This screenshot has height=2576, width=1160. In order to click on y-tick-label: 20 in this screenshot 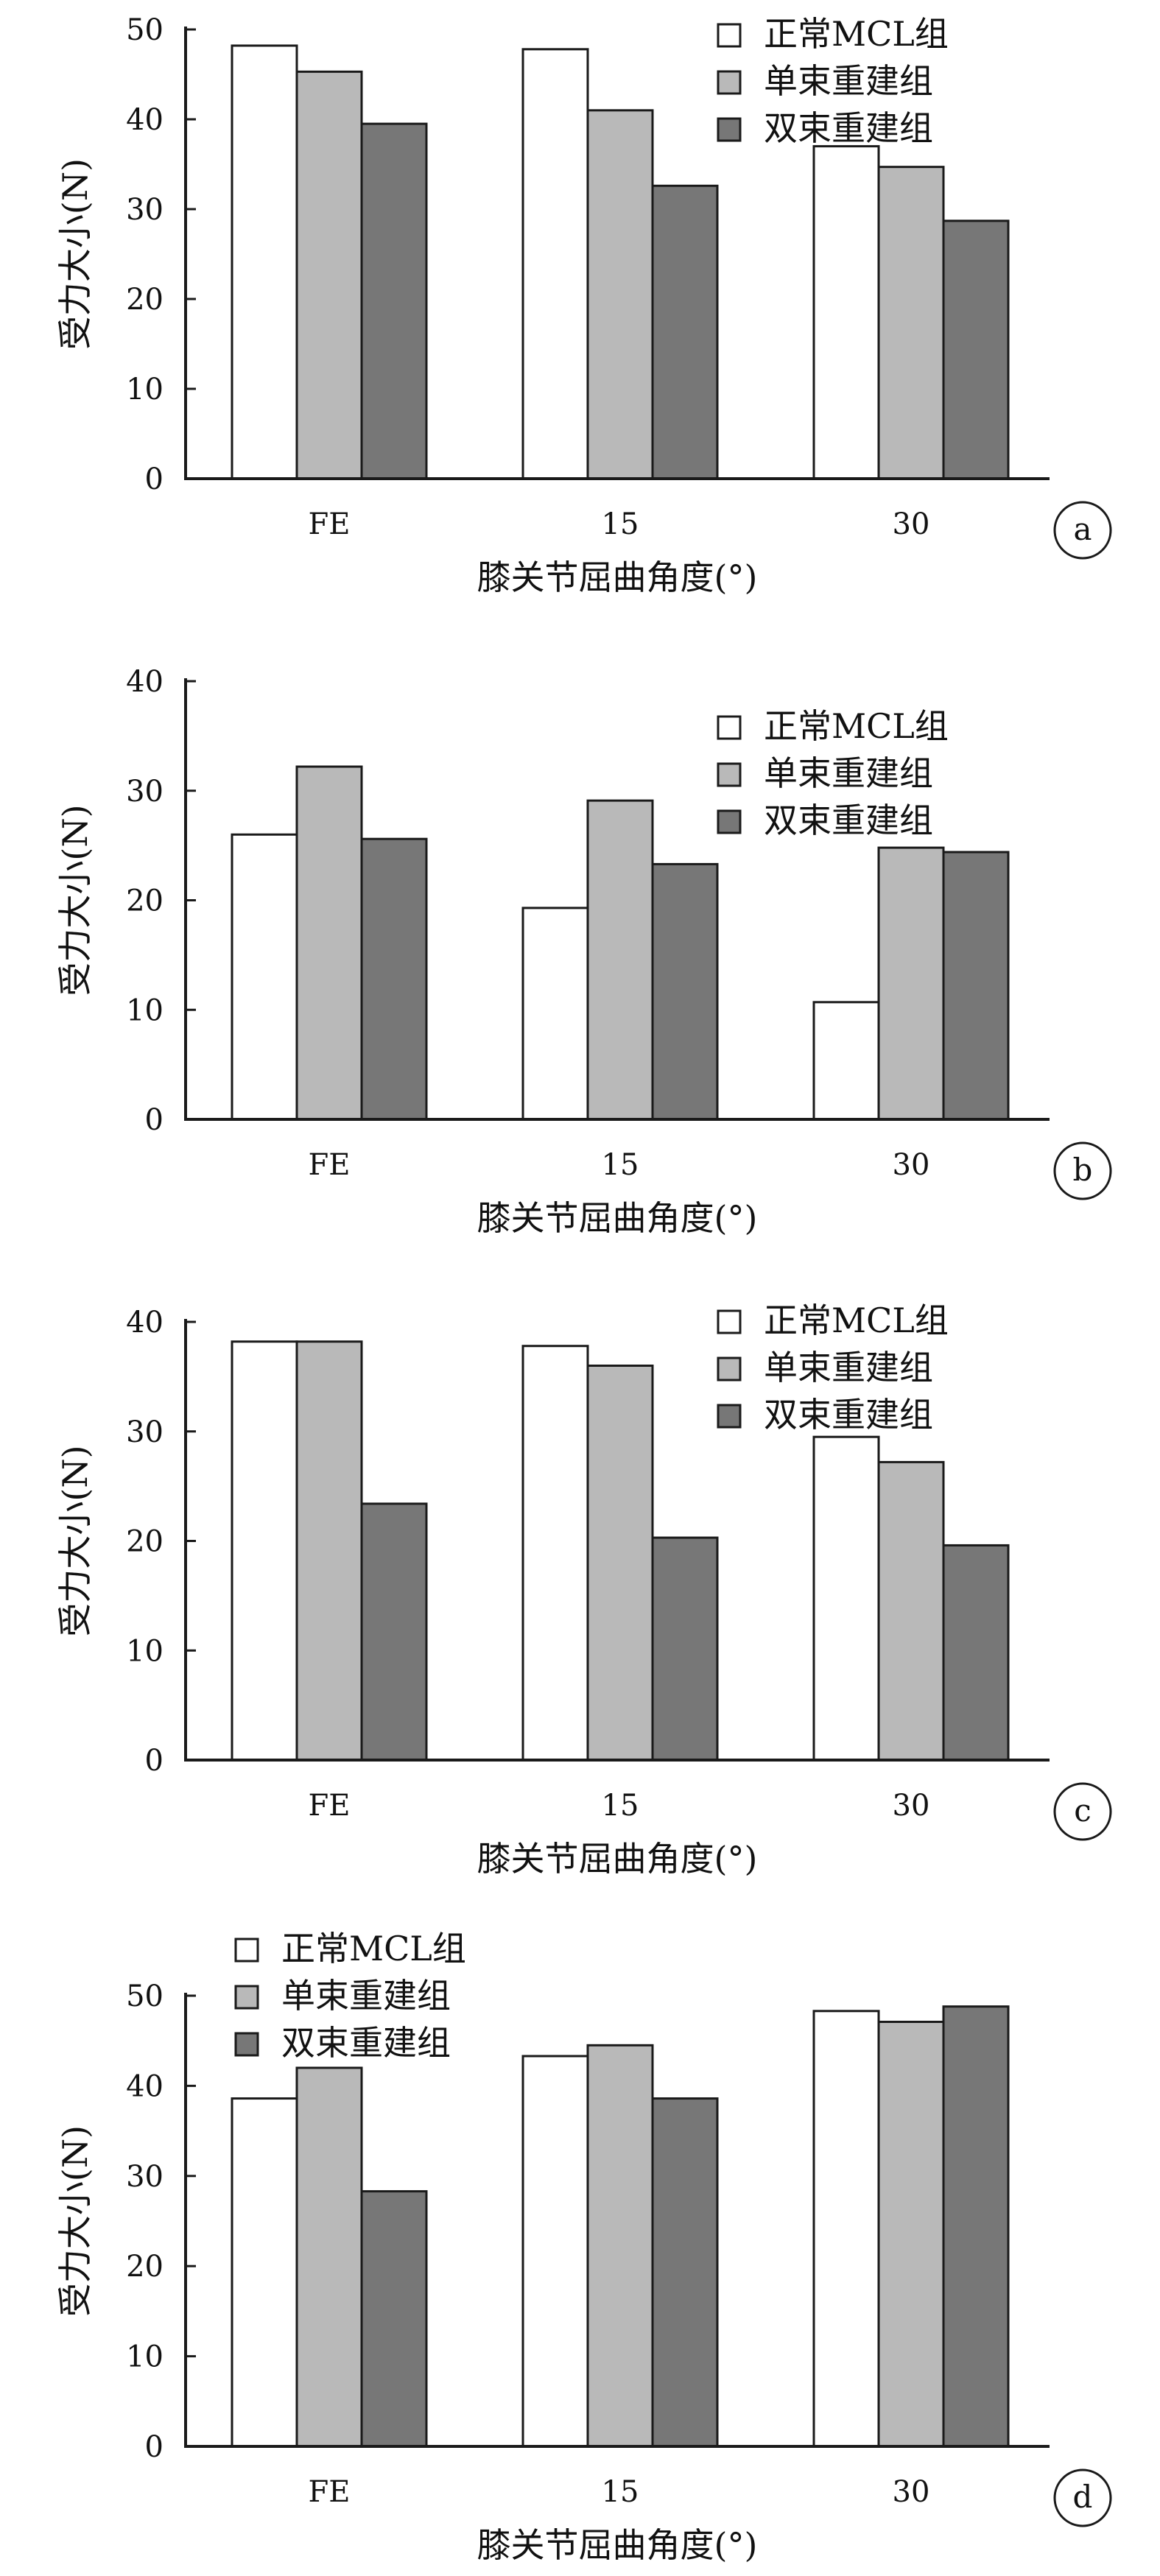, I will do `click(145, 2267)`.